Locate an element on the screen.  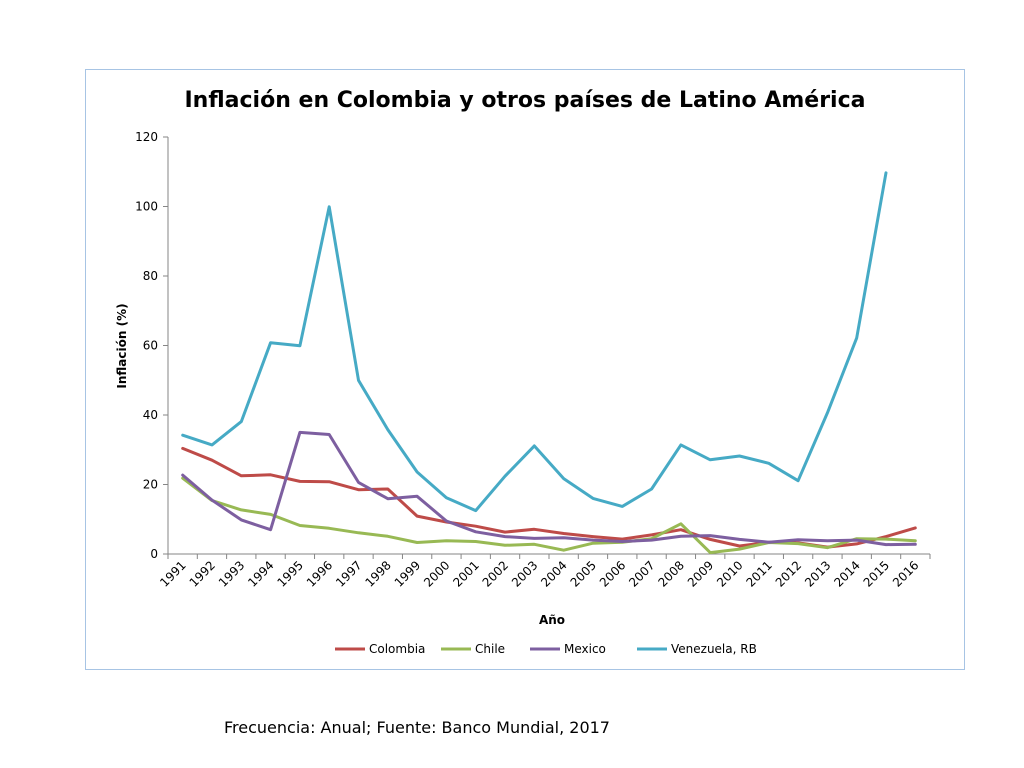
x-tick-label: 2010 is located at coordinates (729, 573).